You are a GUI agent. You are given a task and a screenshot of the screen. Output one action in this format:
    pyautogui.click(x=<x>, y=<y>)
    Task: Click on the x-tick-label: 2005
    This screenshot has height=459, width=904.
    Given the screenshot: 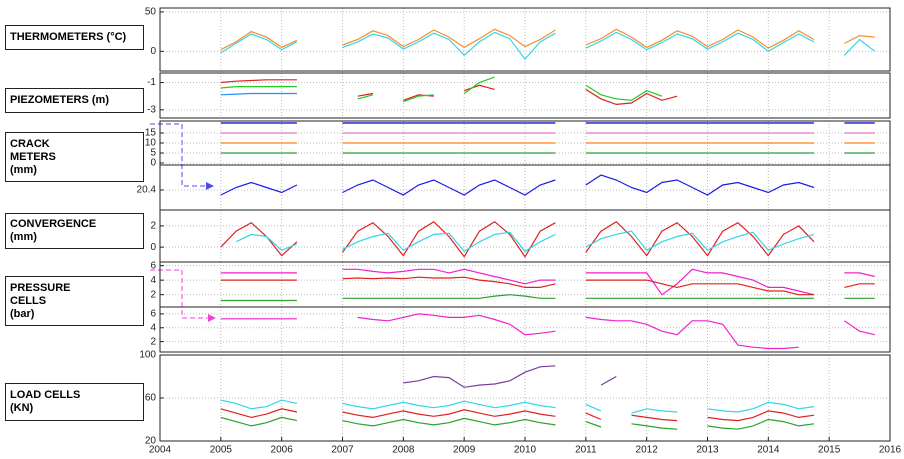 What is the action you would take?
    pyautogui.click(x=221, y=450)
    